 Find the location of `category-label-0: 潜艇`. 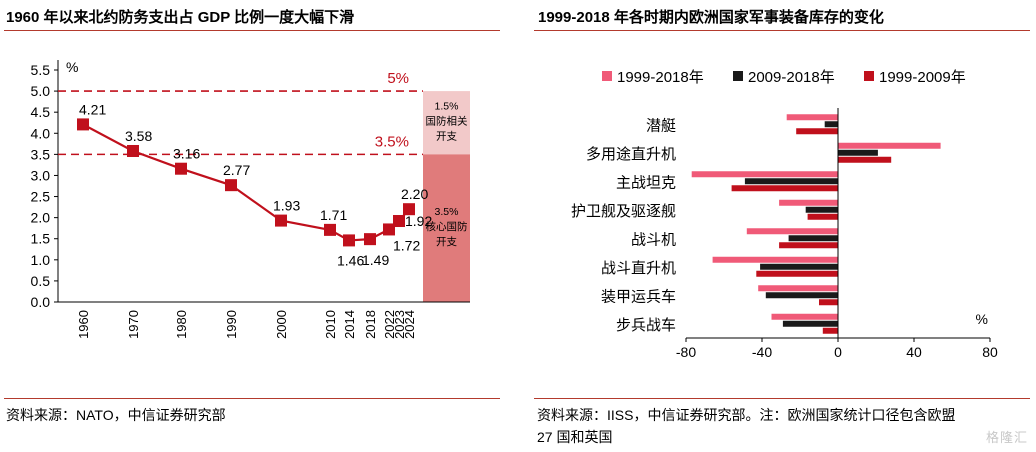

category-label-0: 潜艇 is located at coordinates (661, 125).